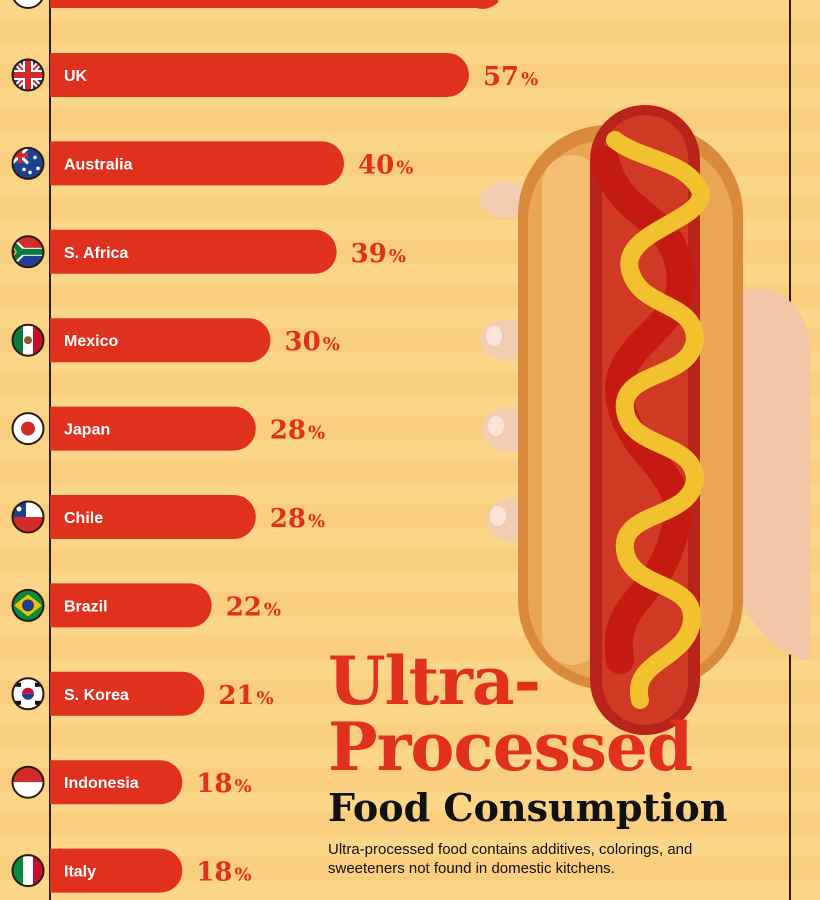 This screenshot has height=900, width=820. I want to click on bar-brazil, so click(131, 605).